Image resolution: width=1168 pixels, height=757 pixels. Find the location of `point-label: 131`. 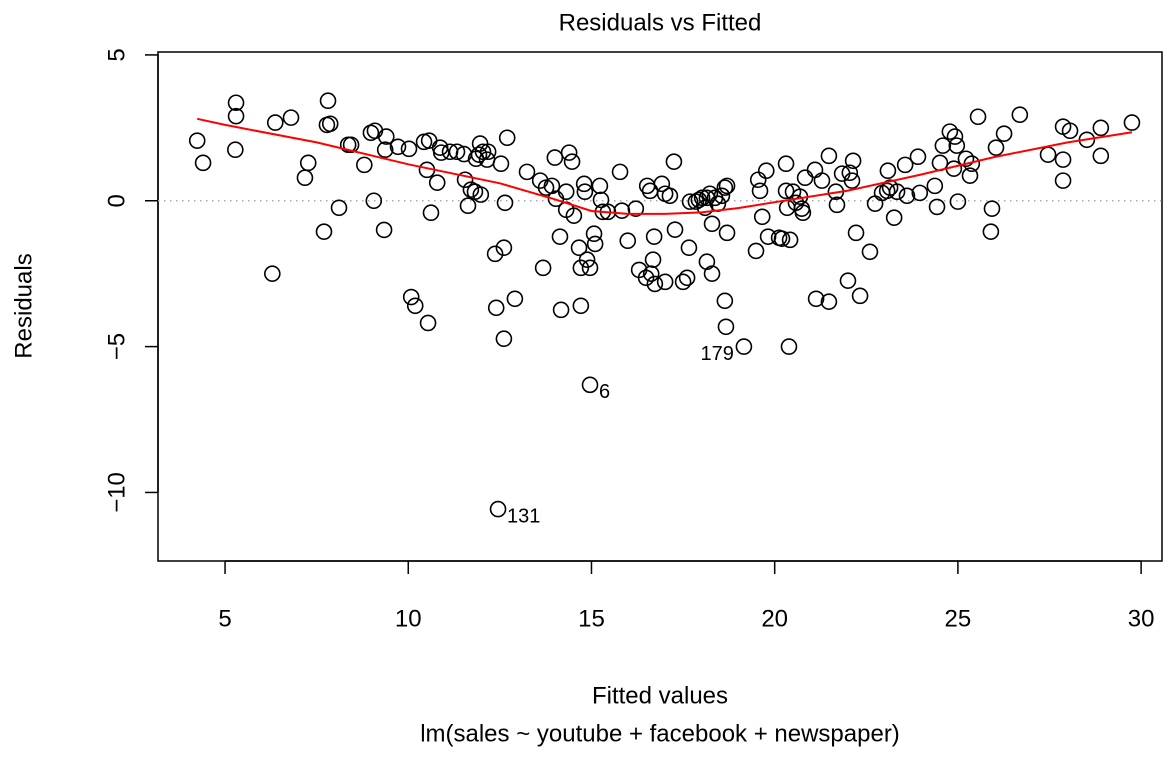

point-label: 131 is located at coordinates (523, 516).